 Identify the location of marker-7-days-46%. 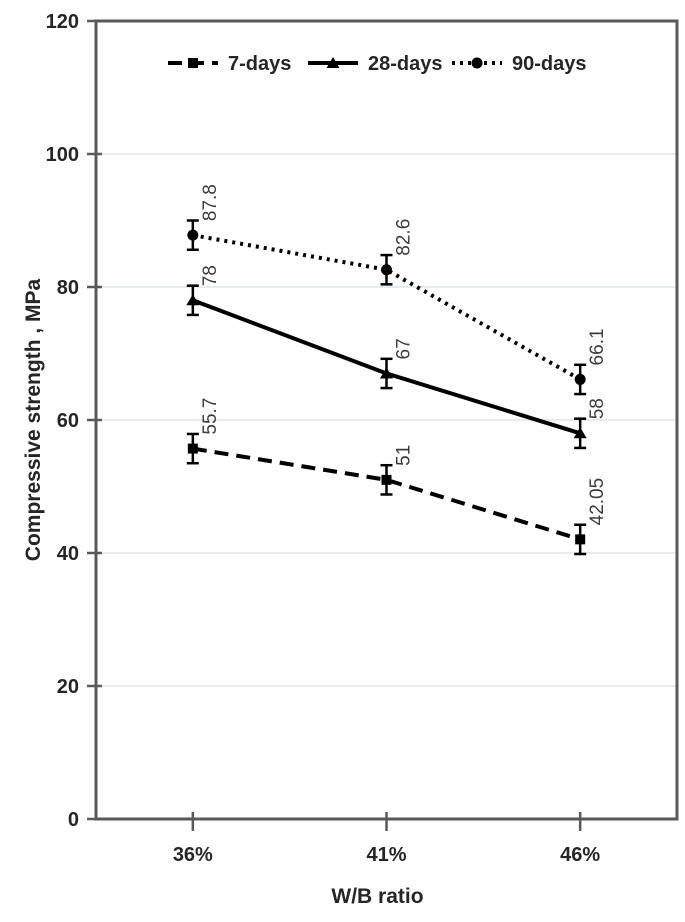
(580, 539).